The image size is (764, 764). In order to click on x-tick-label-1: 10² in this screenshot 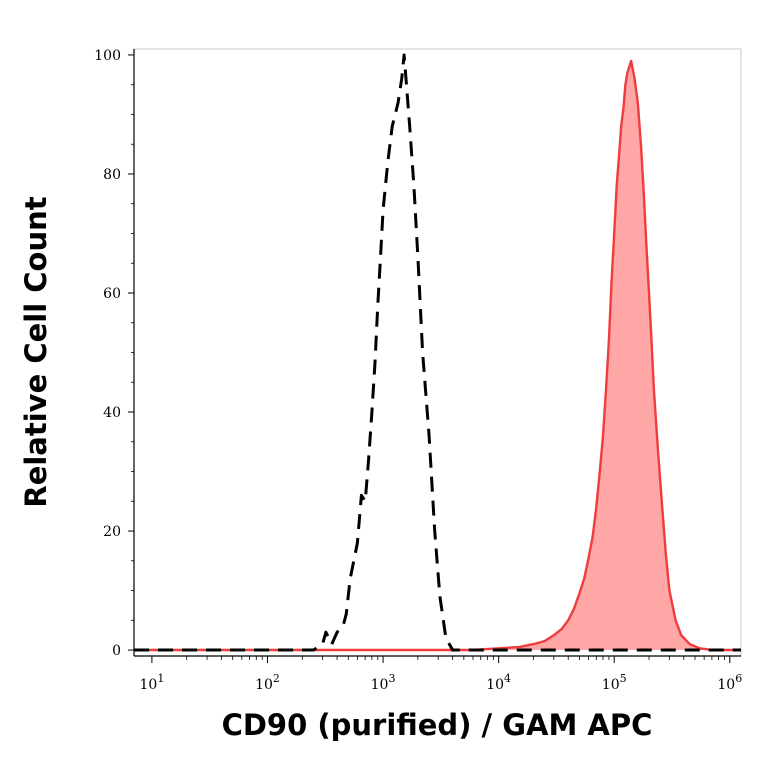, I will do `click(267, 682)`.